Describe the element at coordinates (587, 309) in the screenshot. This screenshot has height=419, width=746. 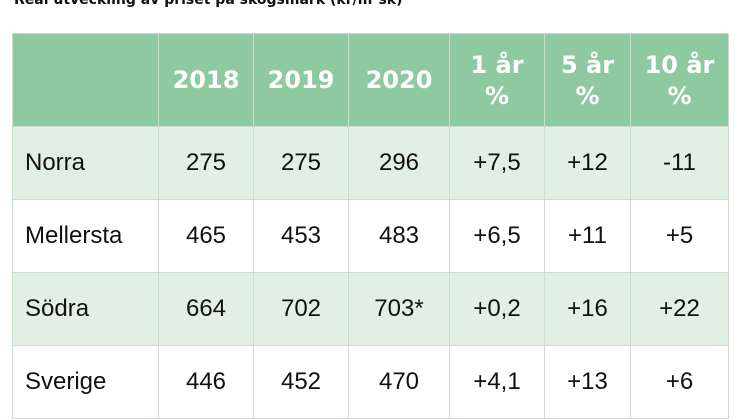
I see `change-5-year: +16` at that location.